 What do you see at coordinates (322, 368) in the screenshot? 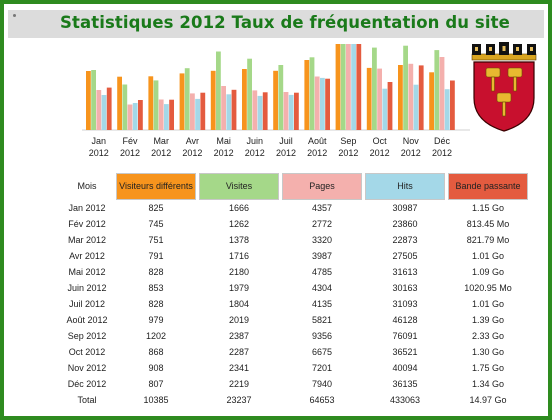
I see `table-cell: 7201` at bounding box center [322, 368].